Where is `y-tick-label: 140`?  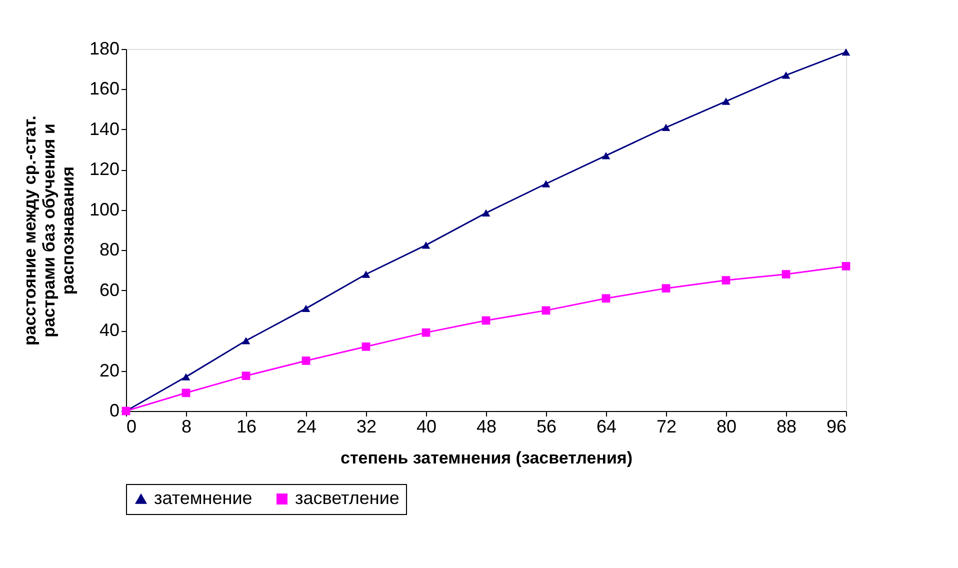
y-tick-label: 140 is located at coordinates (104, 128).